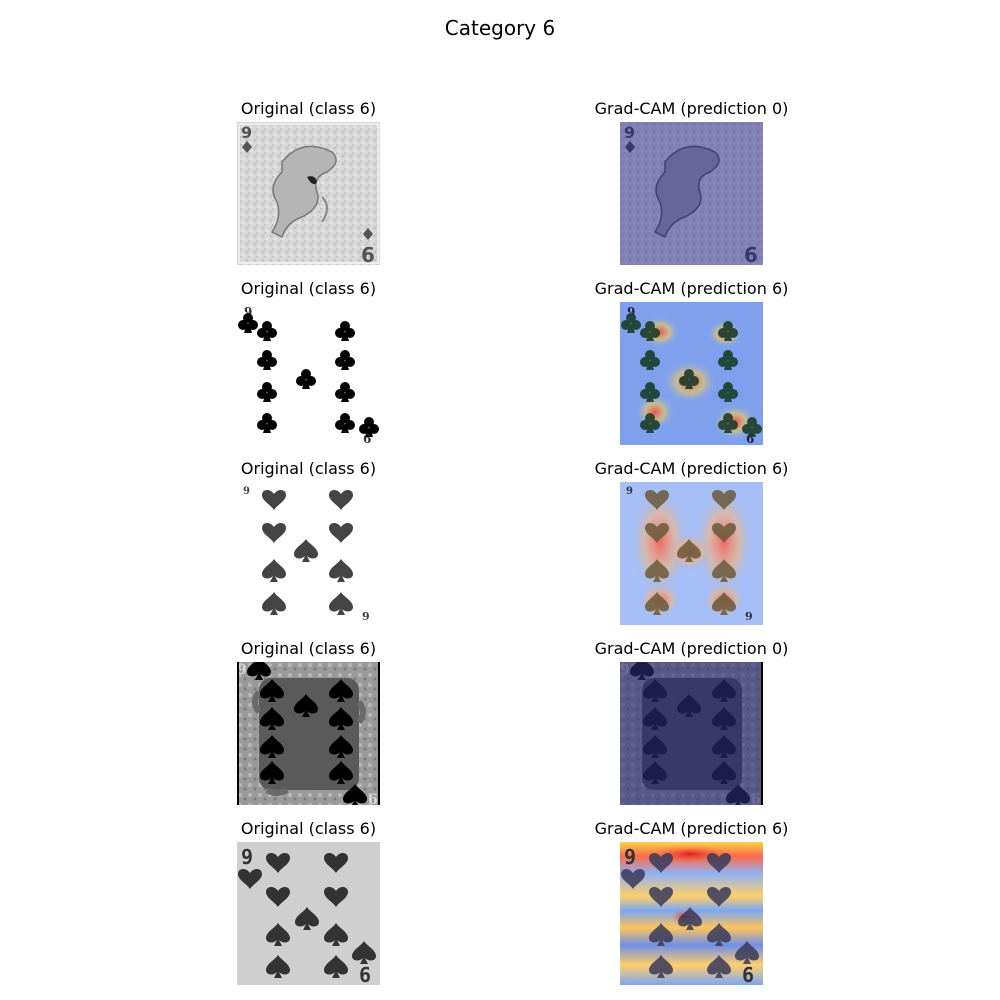  Describe the element at coordinates (308, 648) in the screenshot. I see `original-title-4: Original (class 6)` at that location.